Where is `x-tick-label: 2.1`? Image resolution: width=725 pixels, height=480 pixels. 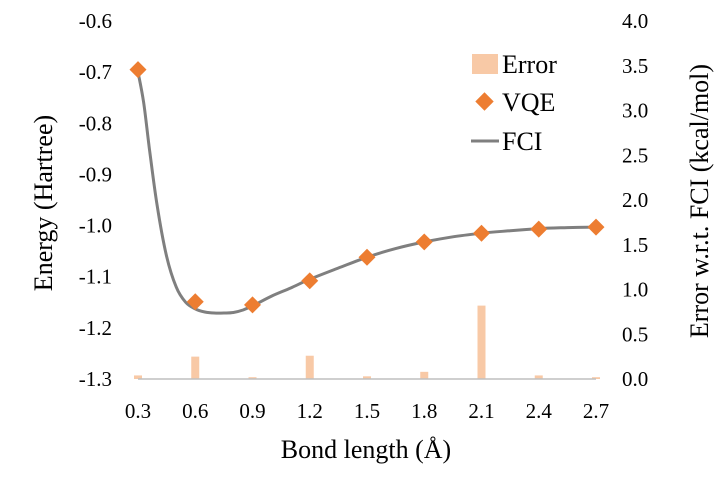 x-tick-label: 2.1 is located at coordinates (481, 411).